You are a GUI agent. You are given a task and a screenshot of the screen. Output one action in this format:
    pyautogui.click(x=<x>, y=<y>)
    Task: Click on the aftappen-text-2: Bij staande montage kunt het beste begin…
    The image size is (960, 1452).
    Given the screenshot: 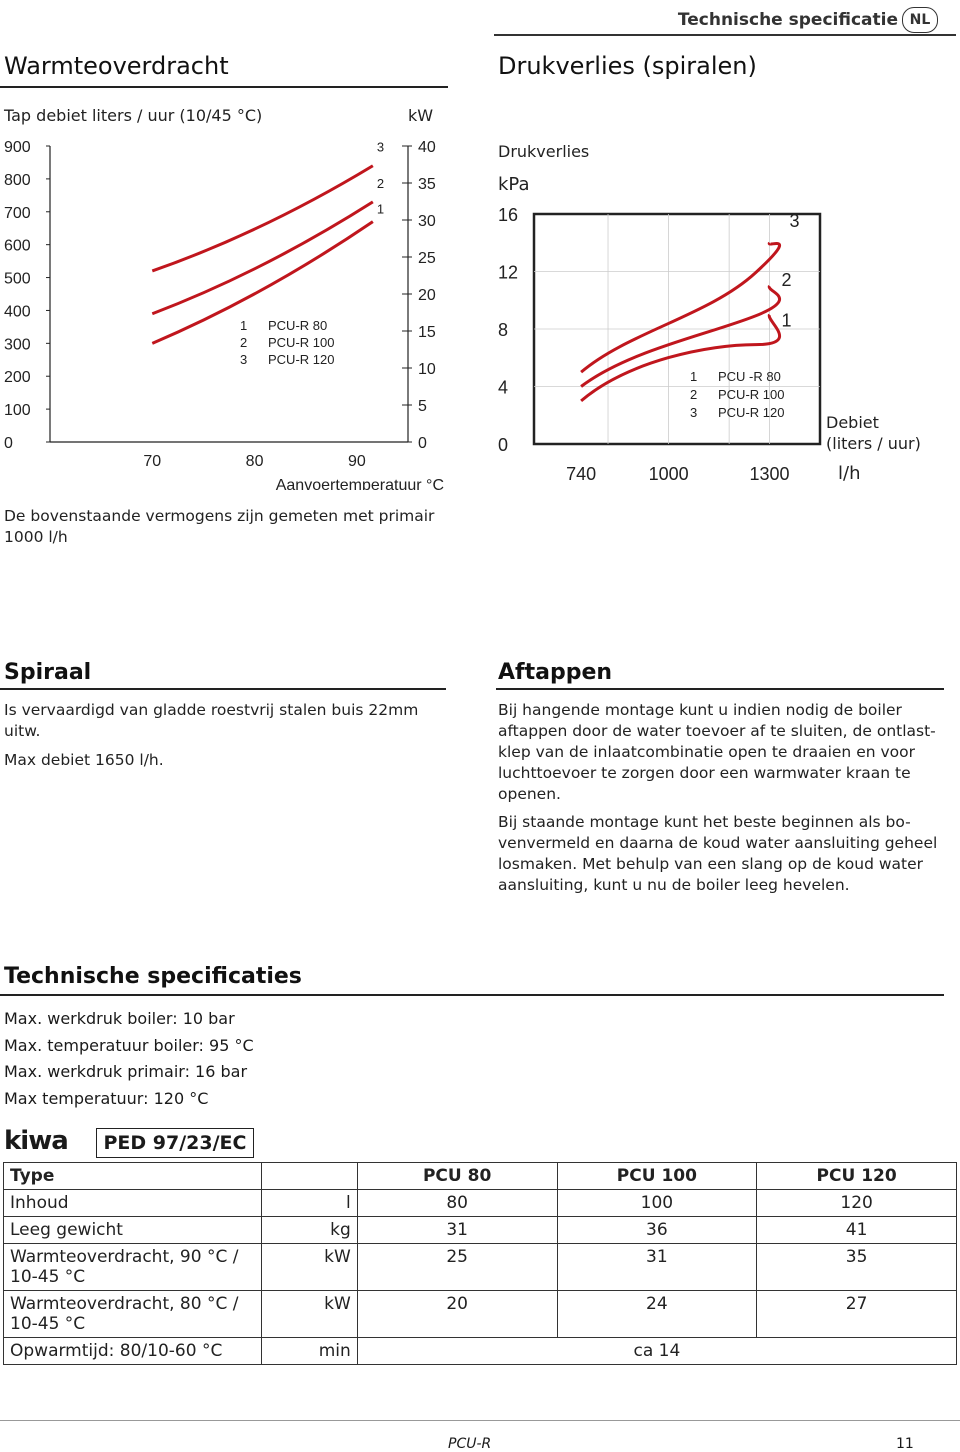 What is the action you would take?
    pyautogui.click(x=718, y=853)
    